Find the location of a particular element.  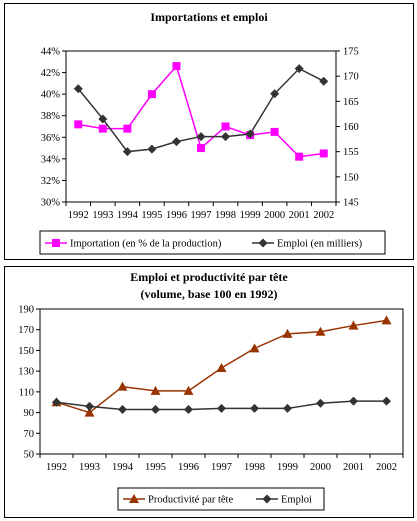

y-tick-label: 90 is located at coordinates (29, 413).